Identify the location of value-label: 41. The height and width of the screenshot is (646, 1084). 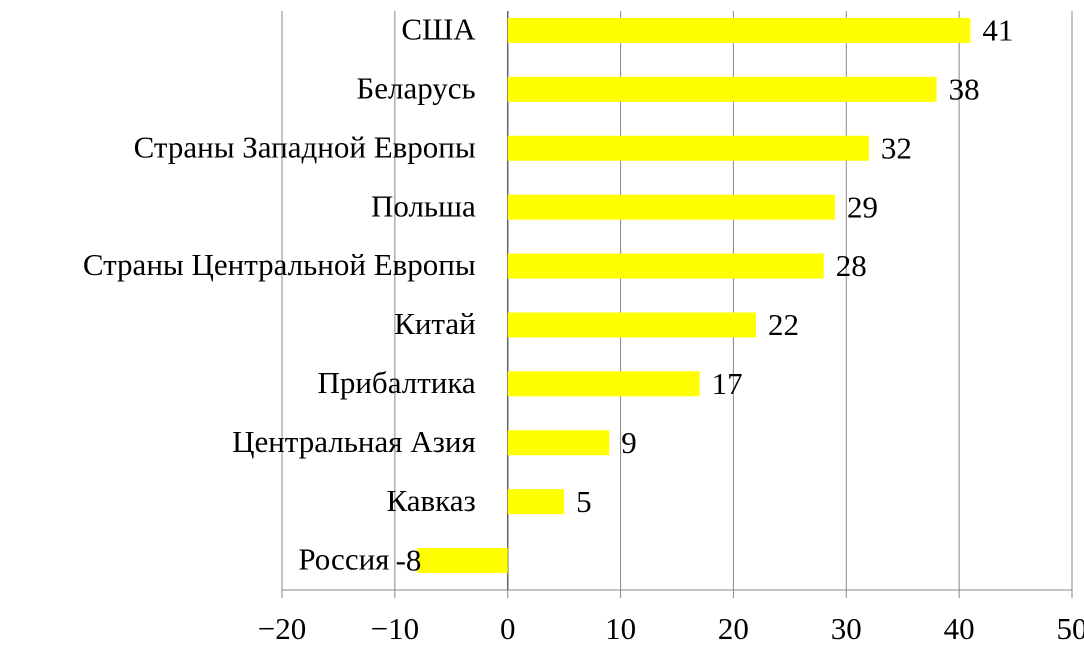
(997, 30).